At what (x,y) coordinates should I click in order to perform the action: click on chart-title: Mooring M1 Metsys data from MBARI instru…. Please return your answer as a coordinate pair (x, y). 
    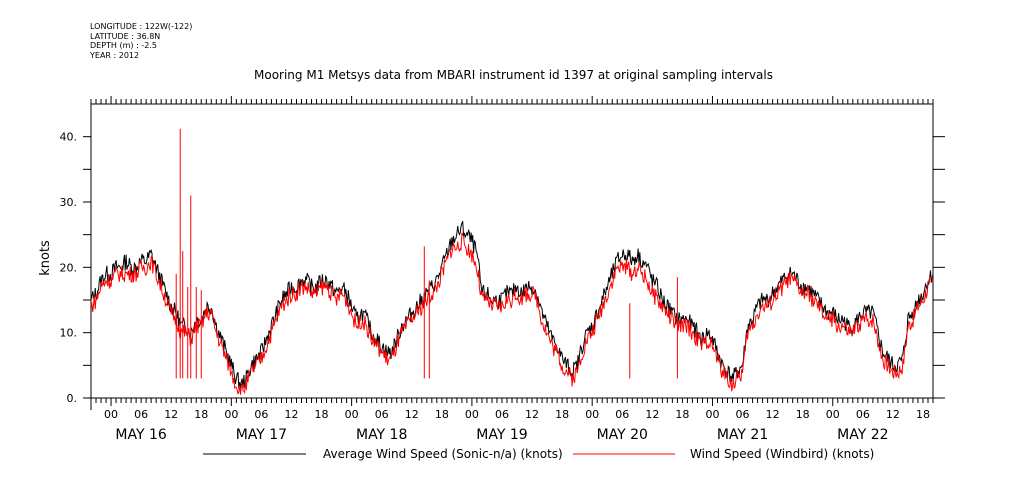
    Looking at the image, I should click on (513, 75).